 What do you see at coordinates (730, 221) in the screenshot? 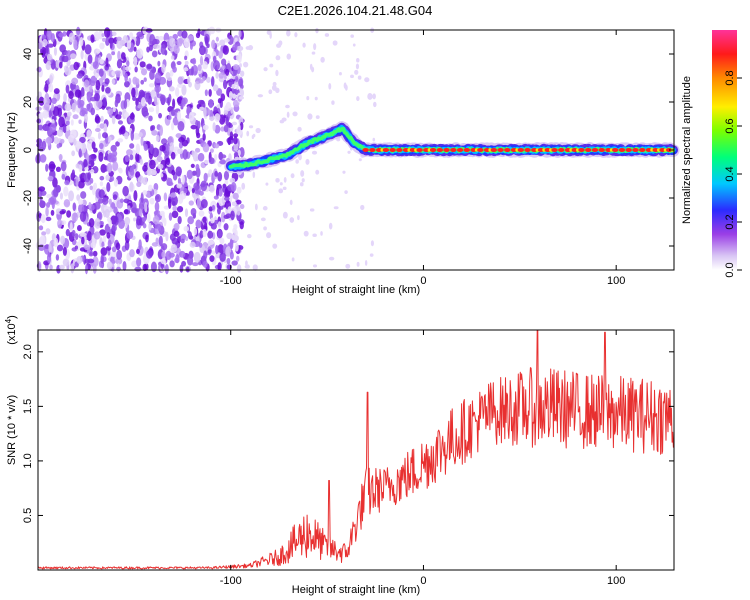
I see `colorbar-tick-label: 0.2` at bounding box center [730, 221].